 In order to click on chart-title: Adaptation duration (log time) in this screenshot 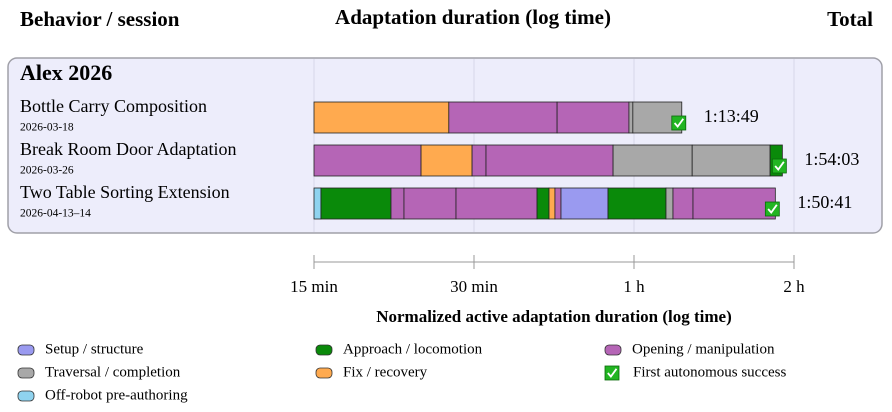, I will do `click(473, 17)`.